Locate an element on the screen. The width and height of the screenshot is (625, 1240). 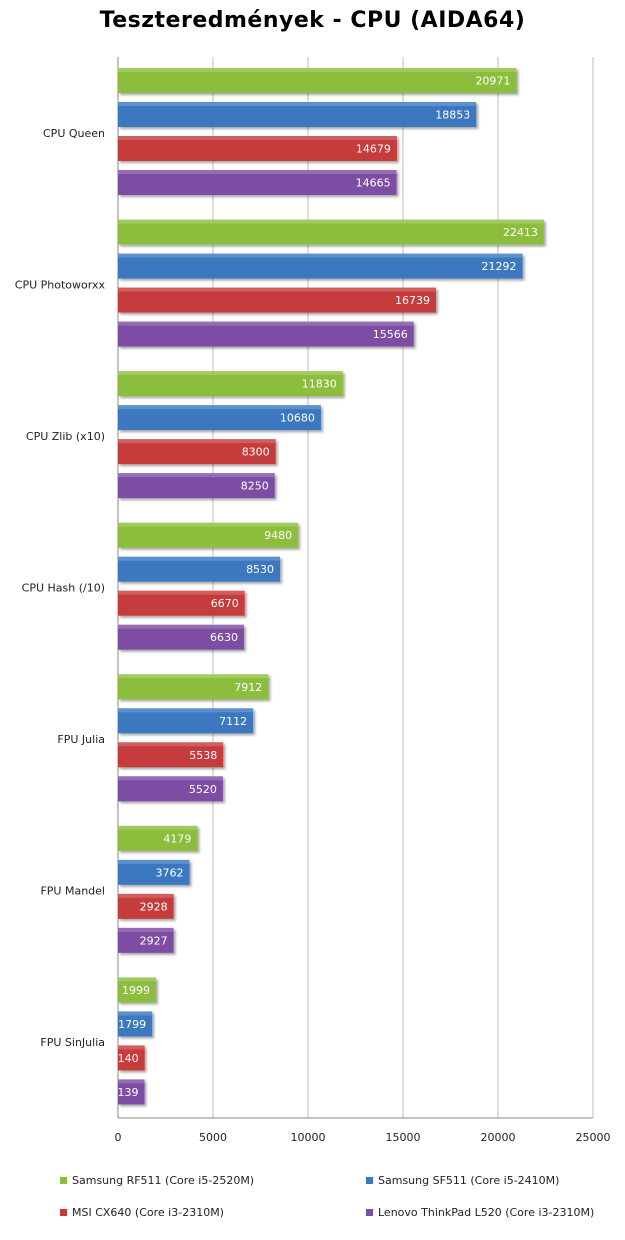
category-label: CPU Zlib (x10) is located at coordinates (65, 436).